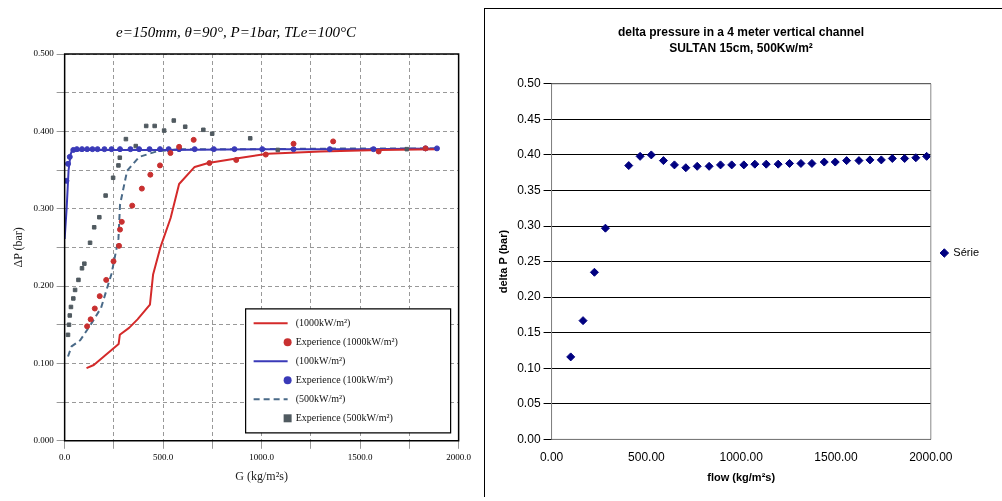  Describe the element at coordinates (44, 285) in the screenshot. I see `y-tick-label: 0.200` at that location.